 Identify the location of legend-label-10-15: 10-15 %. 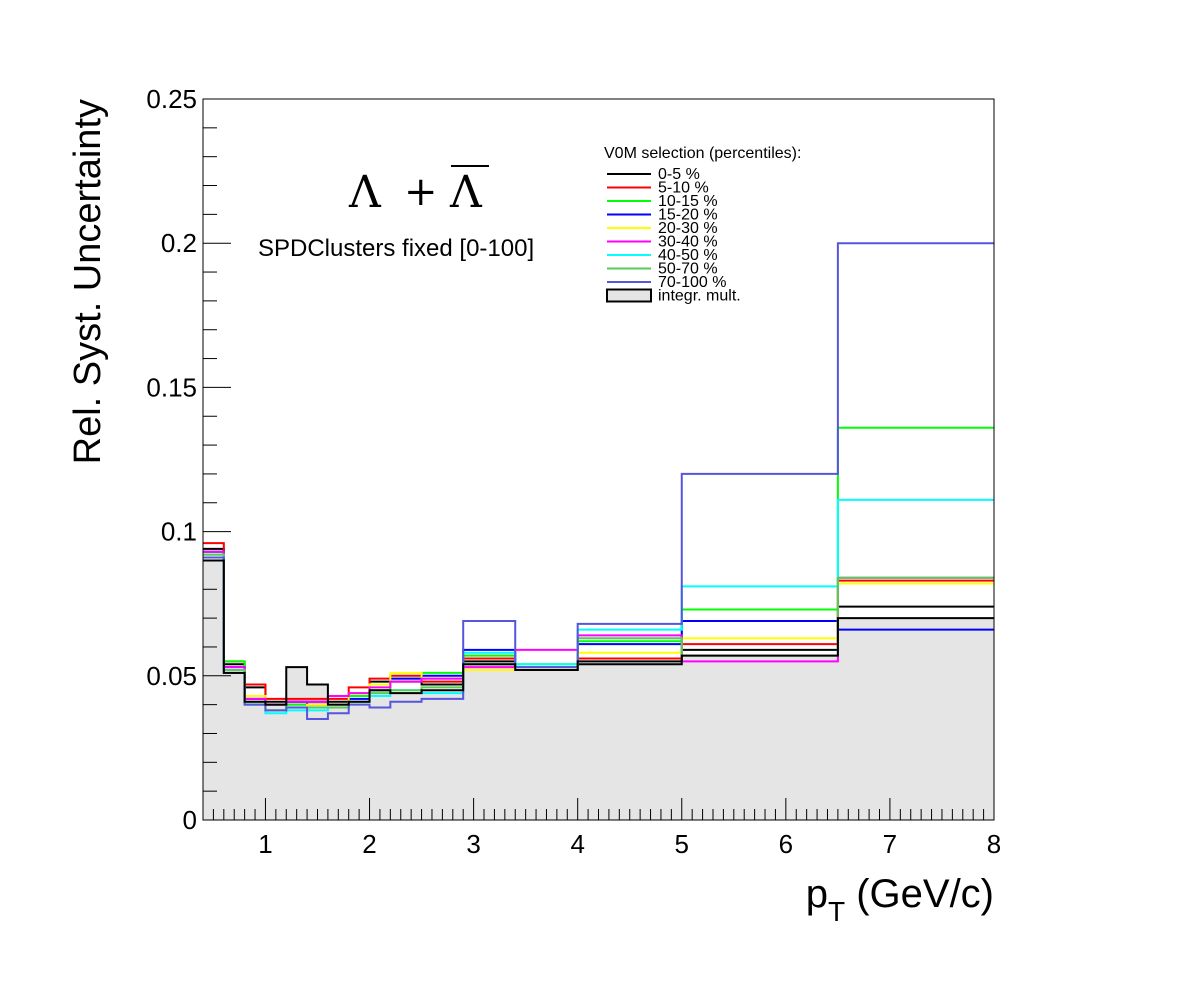
(688, 201).